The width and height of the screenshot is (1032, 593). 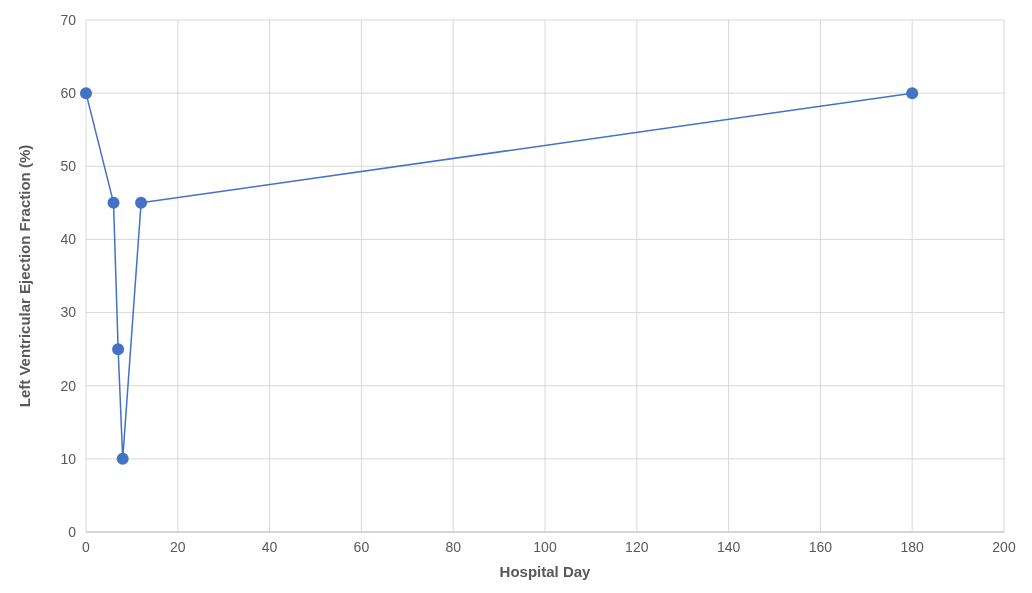 I want to click on x-tick-label: 160, so click(x=820, y=547).